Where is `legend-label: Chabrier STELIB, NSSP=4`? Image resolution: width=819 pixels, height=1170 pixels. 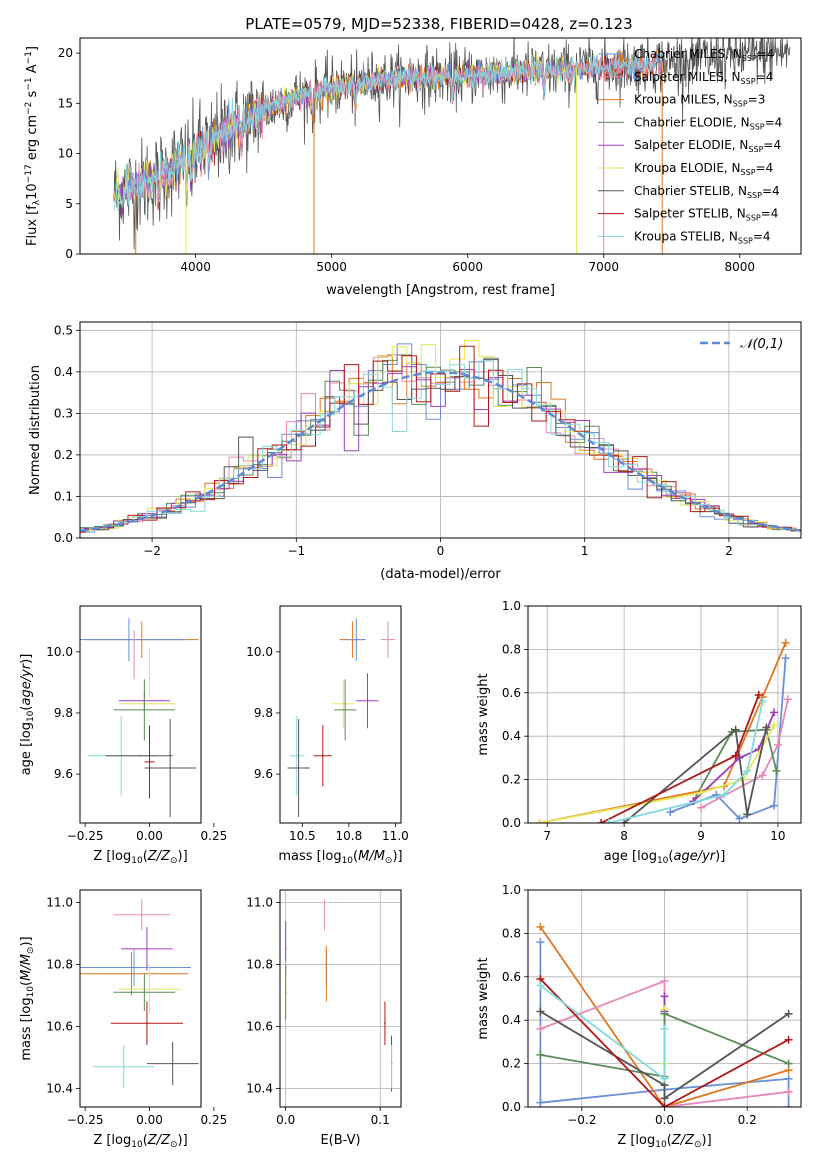
legend-label: Chabrier STELIB, NSSP=4 is located at coordinates (707, 192).